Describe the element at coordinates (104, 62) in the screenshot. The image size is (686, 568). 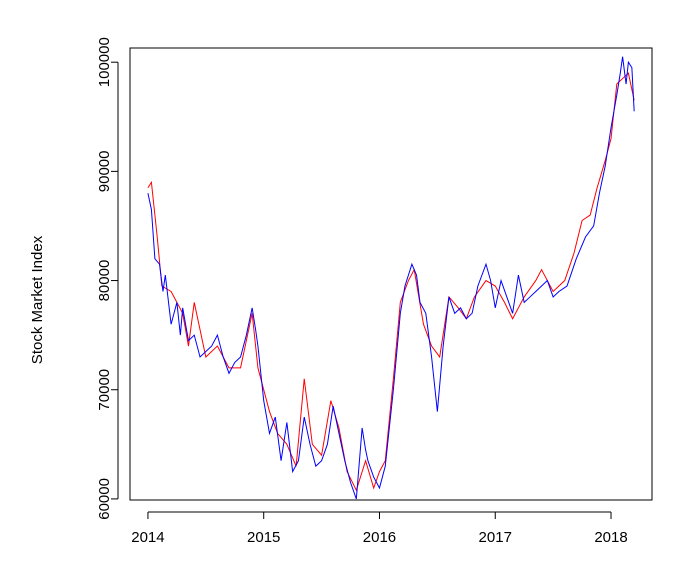
I see `y-tick-label: 100000` at that location.